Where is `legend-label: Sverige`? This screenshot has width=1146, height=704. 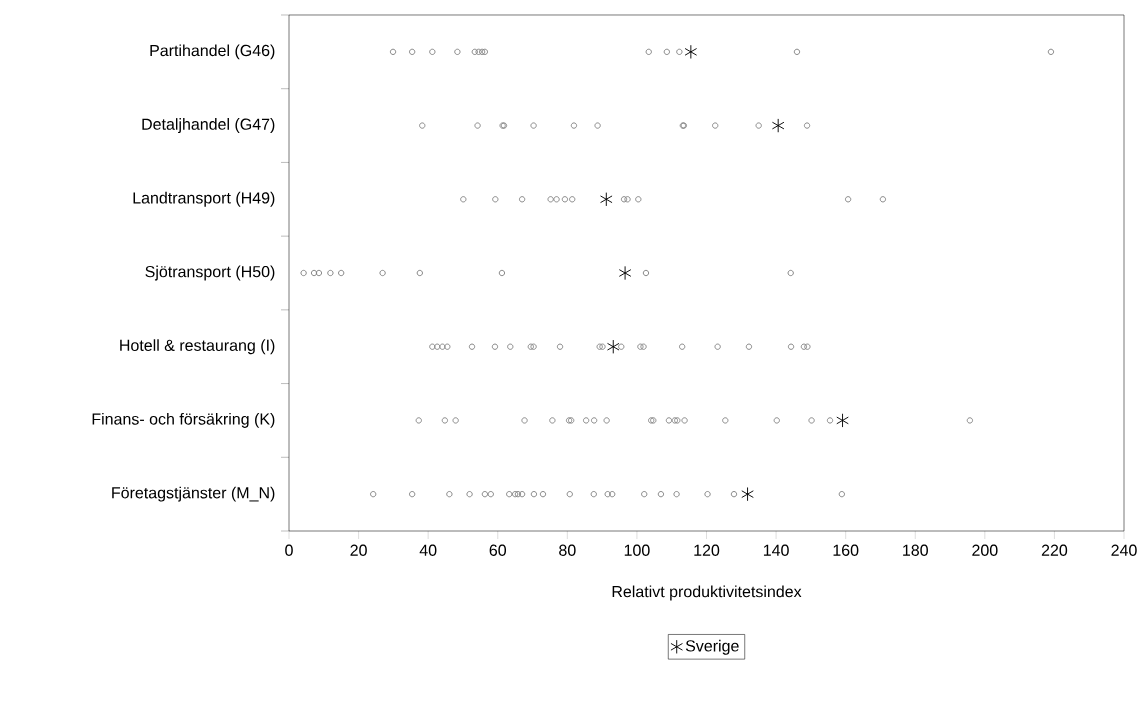 legend-label: Sverige is located at coordinates (712, 647).